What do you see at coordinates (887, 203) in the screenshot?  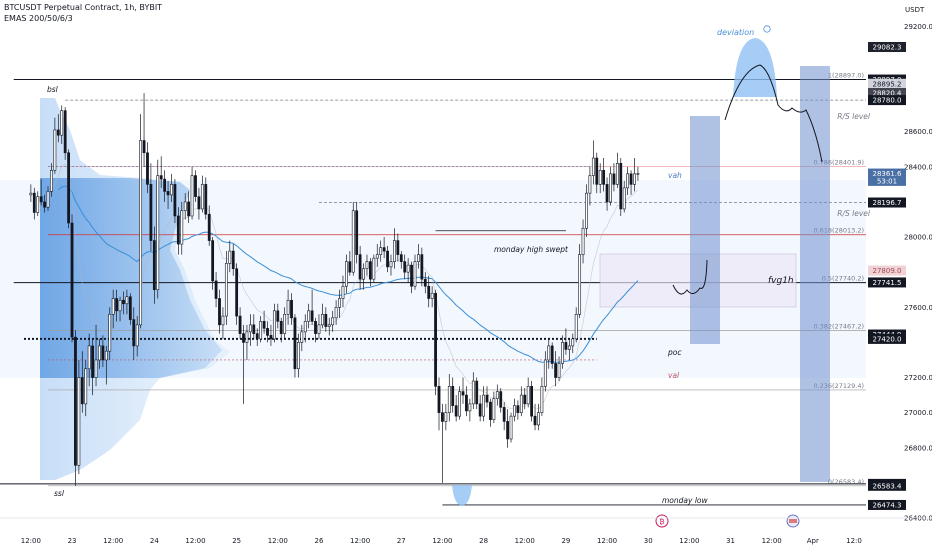 I see `price-tag-7: 28196.7` at bounding box center [887, 203].